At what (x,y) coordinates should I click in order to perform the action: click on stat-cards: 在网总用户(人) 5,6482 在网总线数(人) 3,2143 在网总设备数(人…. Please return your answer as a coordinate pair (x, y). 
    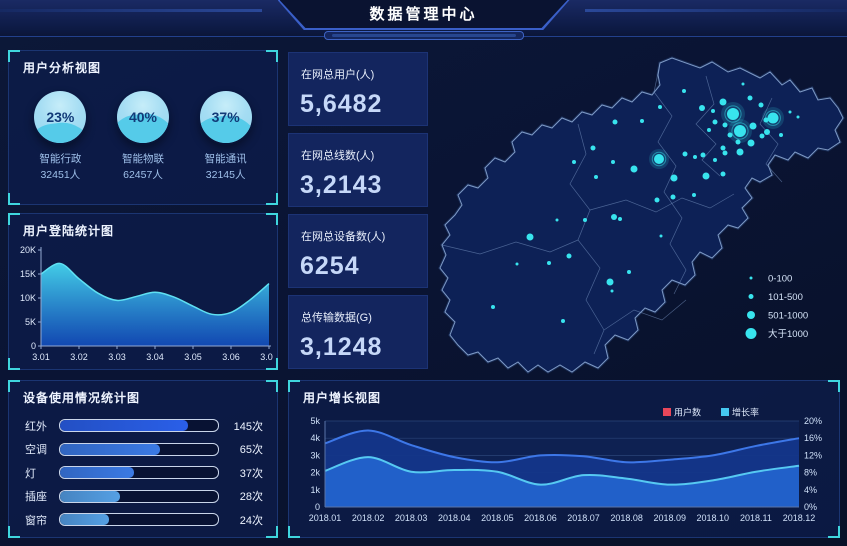
    Looking at the image, I should click on (358, 214).